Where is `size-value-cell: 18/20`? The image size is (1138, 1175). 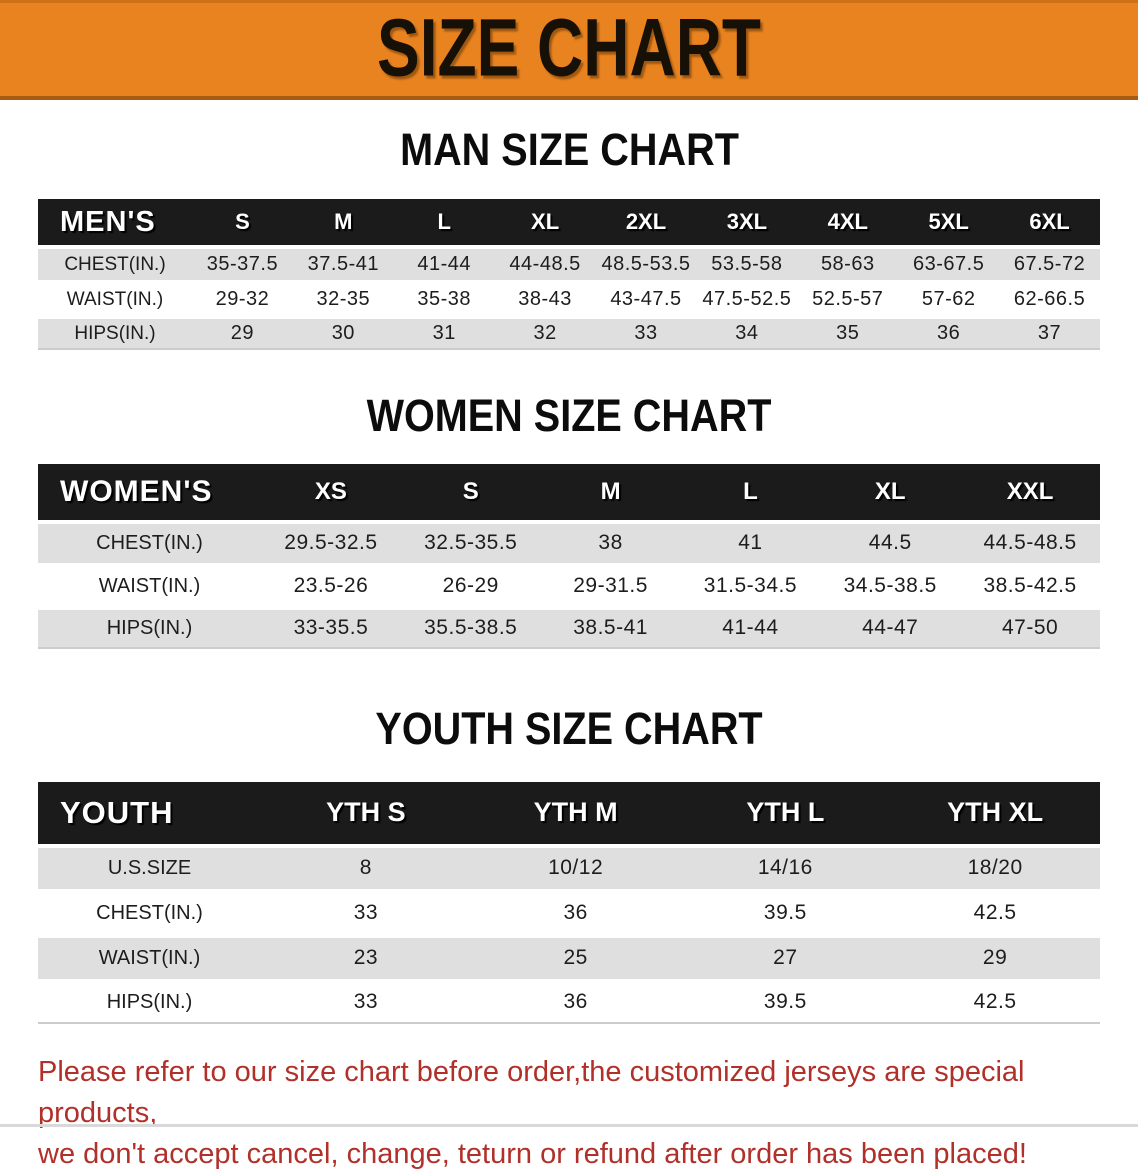
size-value-cell: 18/20 is located at coordinates (995, 868).